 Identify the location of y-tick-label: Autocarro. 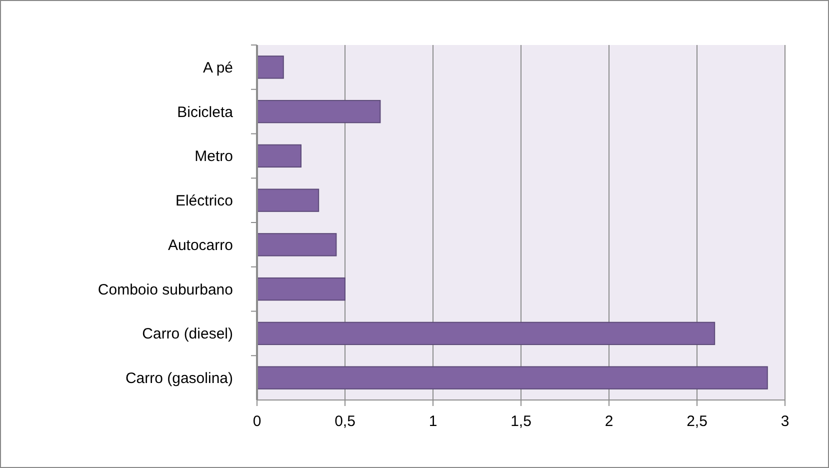
(200, 245).